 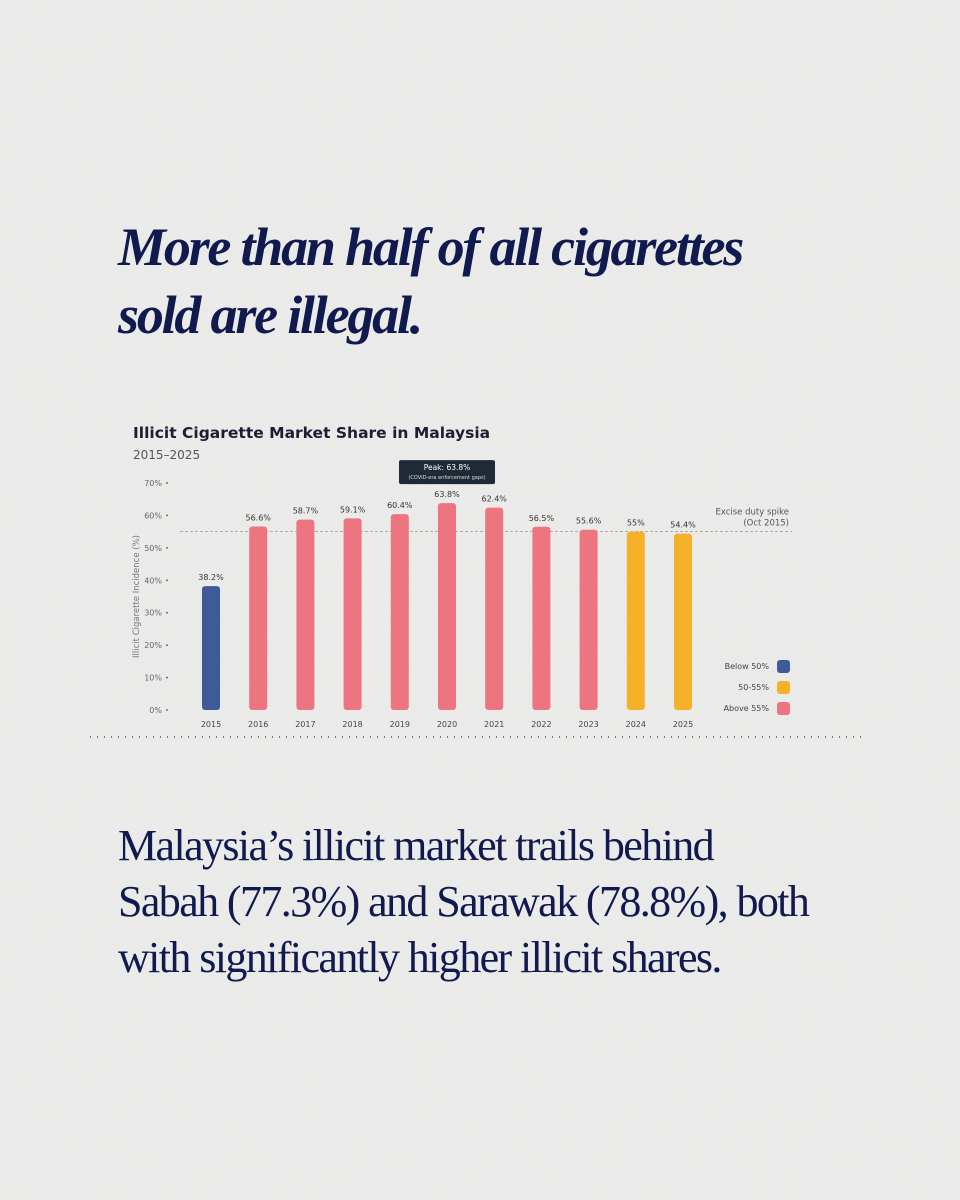 I want to click on x-tick-label: 2024, so click(x=636, y=724).